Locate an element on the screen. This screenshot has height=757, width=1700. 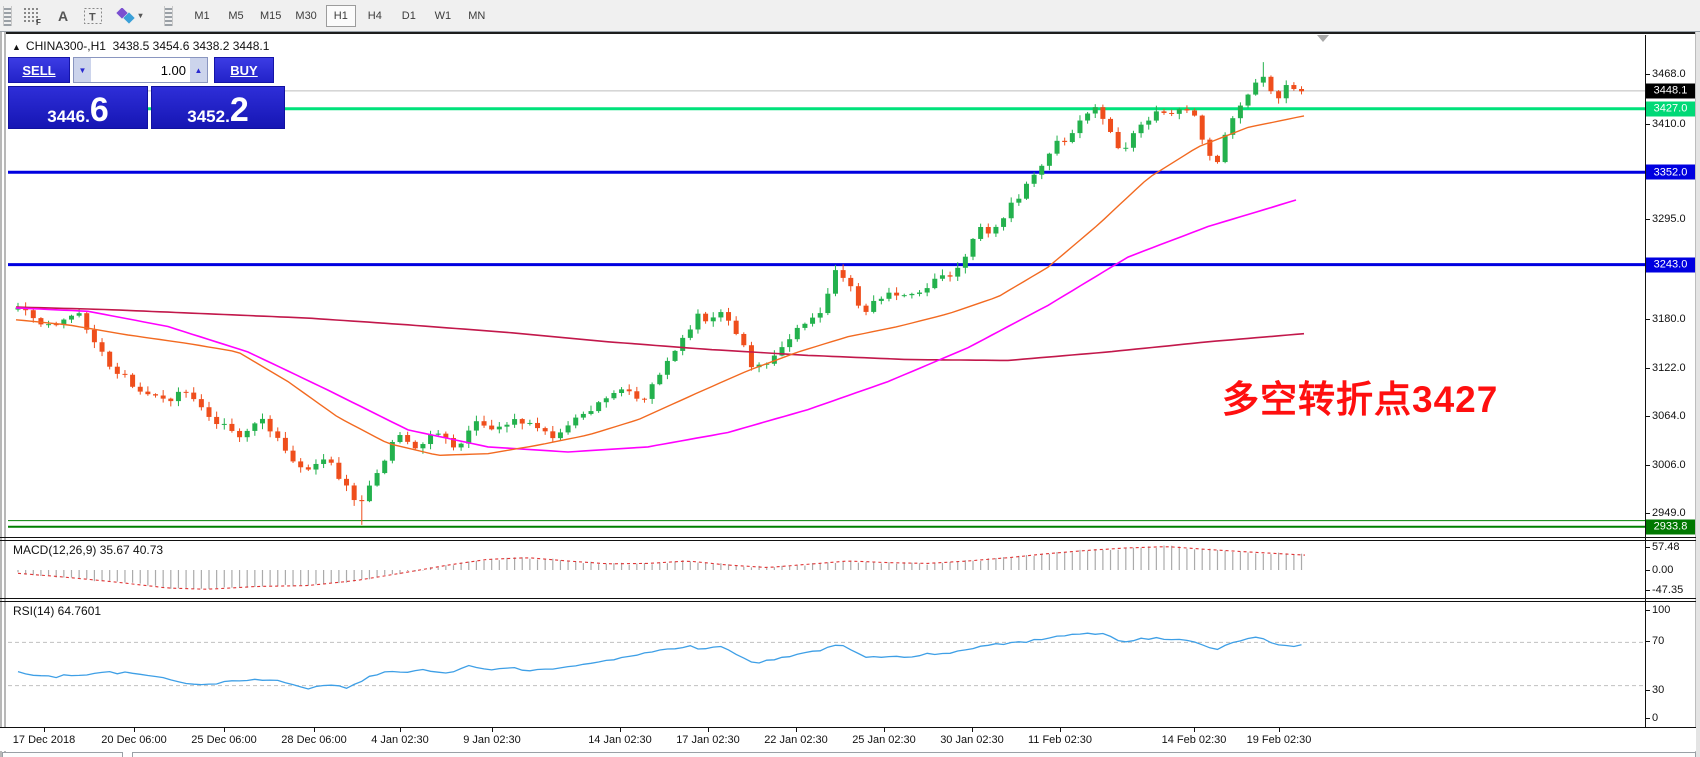
chart-shift-marker is located at coordinates (1323, 38).